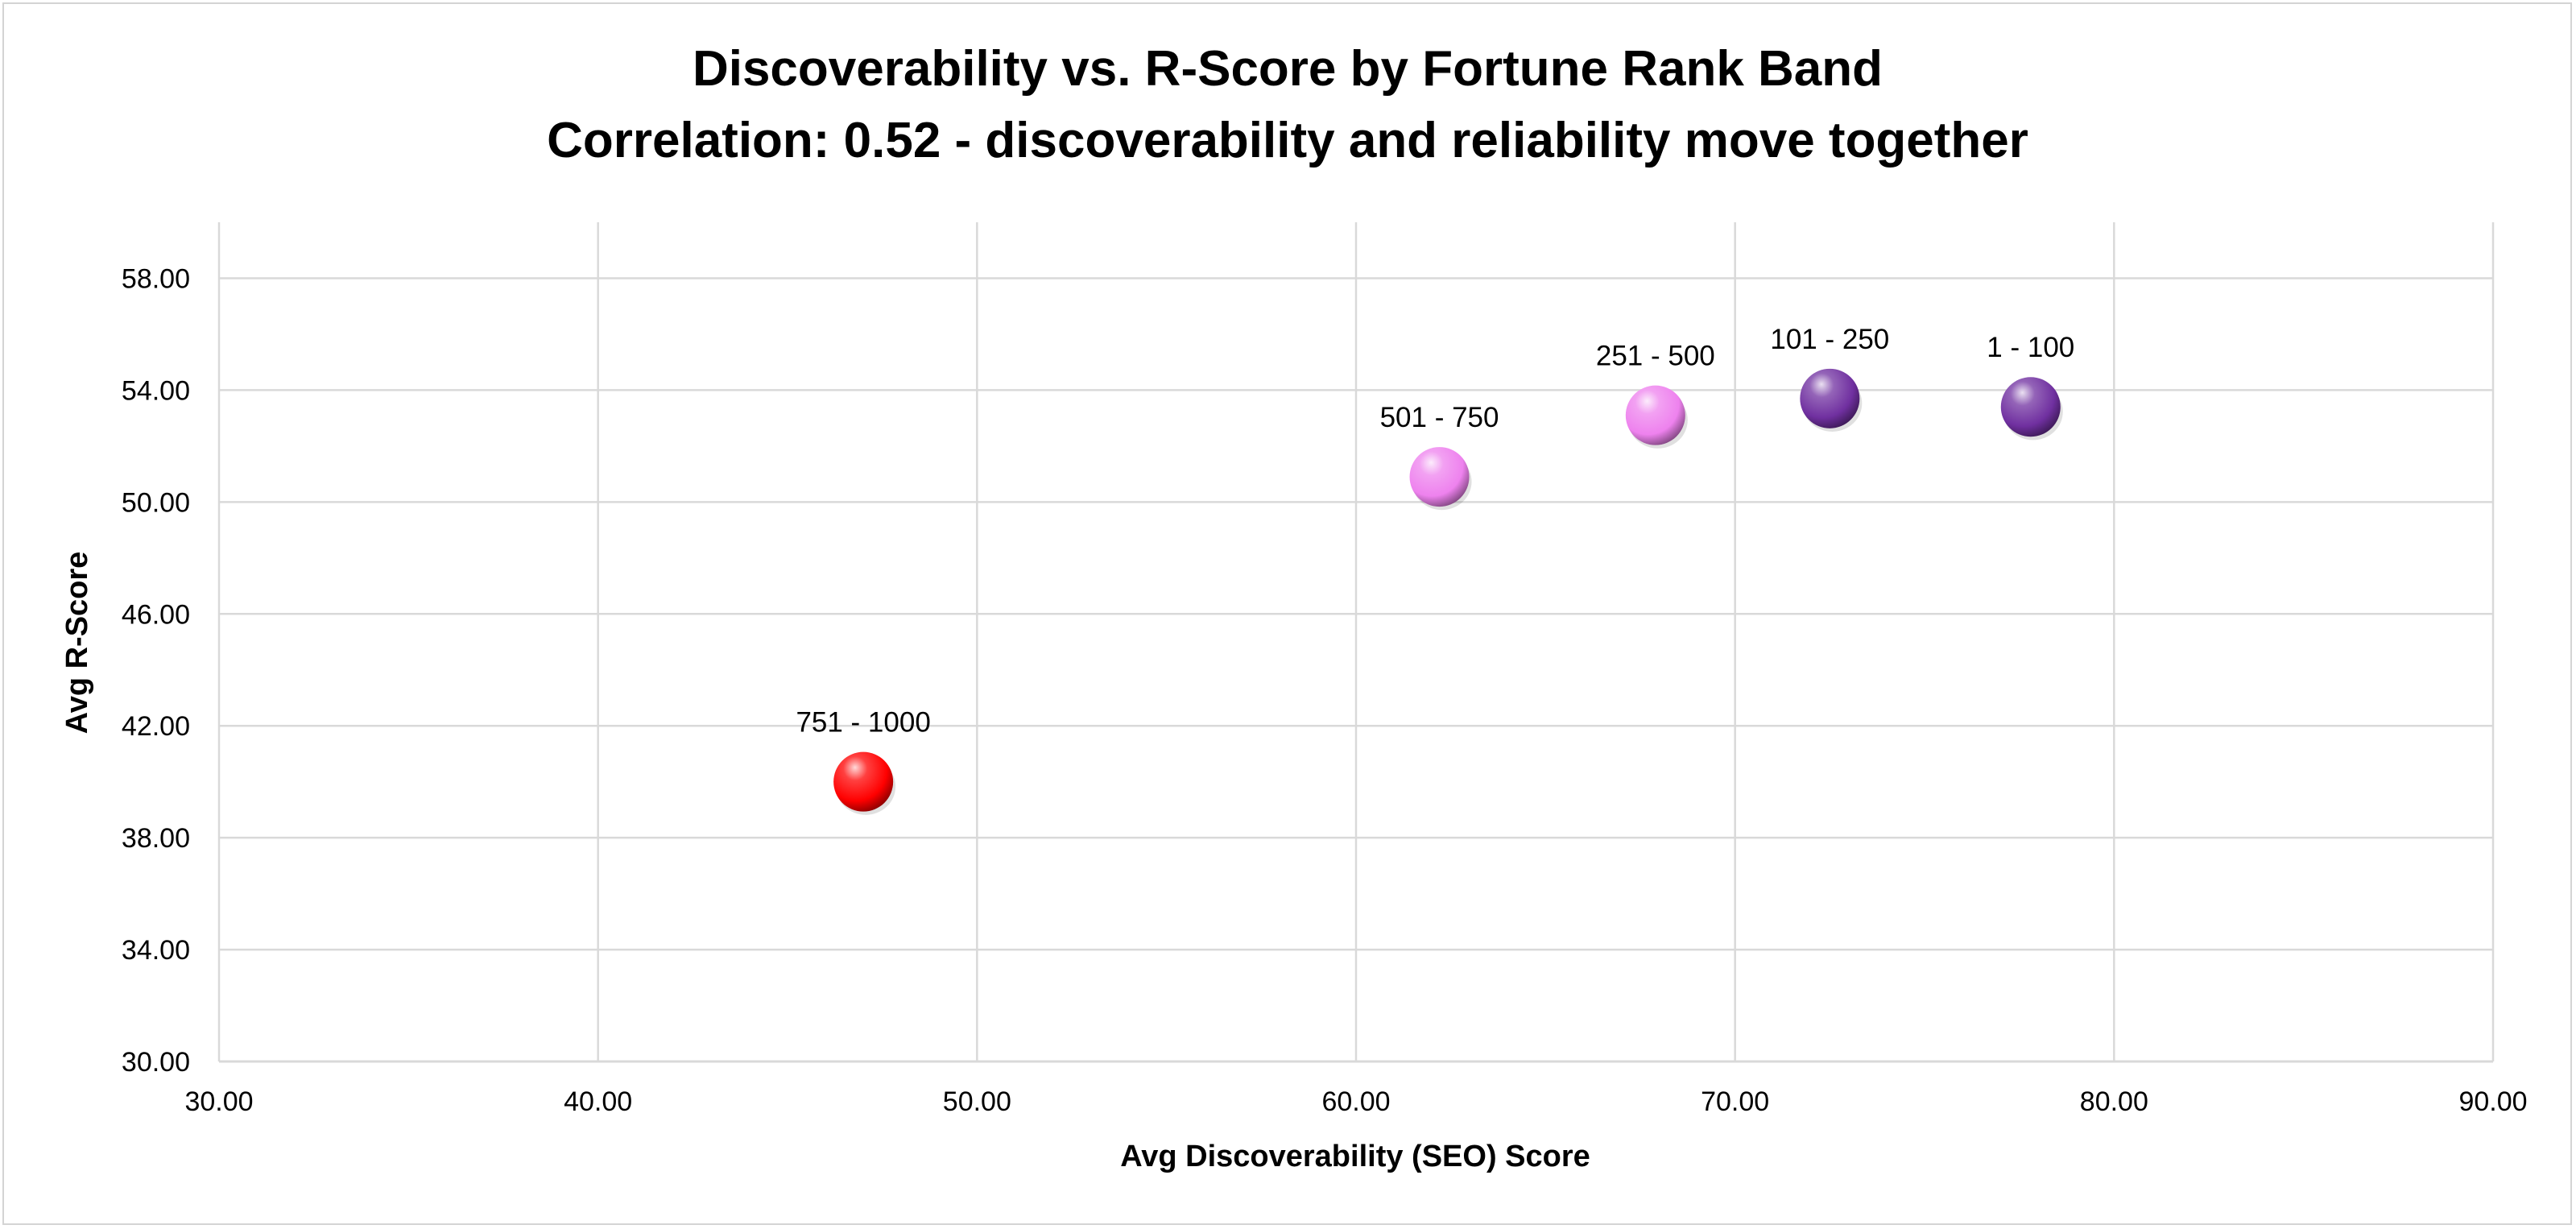 The height and width of the screenshot is (1229, 2576). What do you see at coordinates (1440, 417) in the screenshot?
I see `data-label: 501 - 750` at bounding box center [1440, 417].